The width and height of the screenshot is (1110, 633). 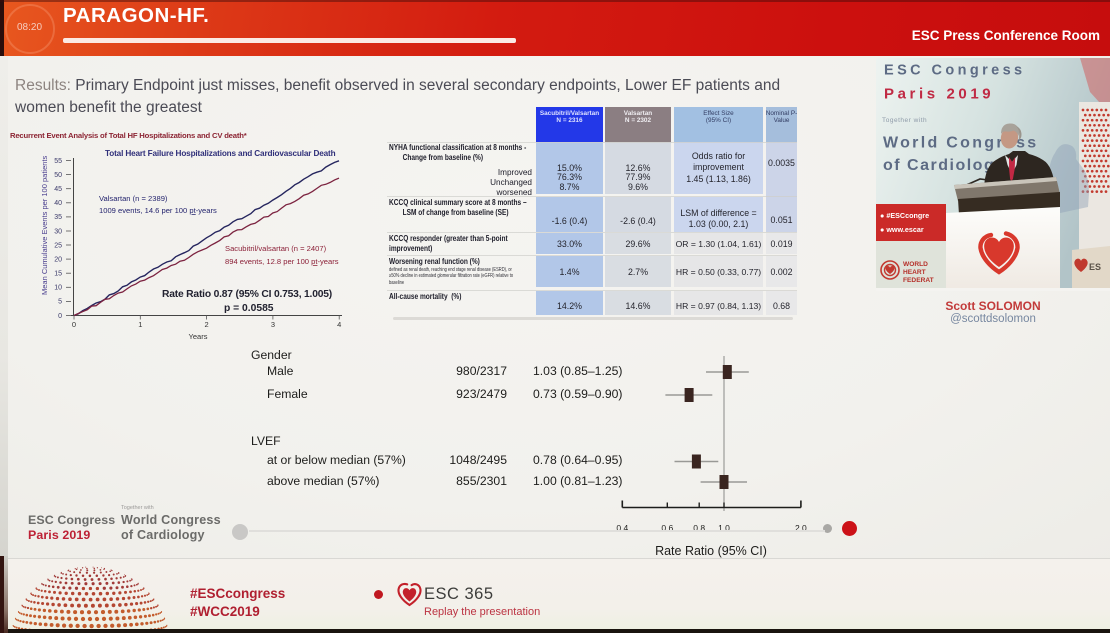 What do you see at coordinates (58, 189) in the screenshot?
I see `svg-text: 45` at bounding box center [58, 189].